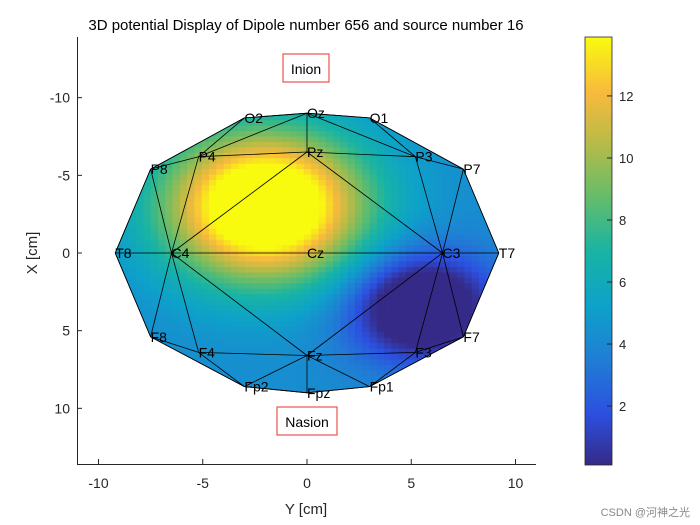 This screenshot has width=700, height=525. Describe the element at coordinates (181, 253) in the screenshot. I see `electrode-label-c4: C4` at that location.